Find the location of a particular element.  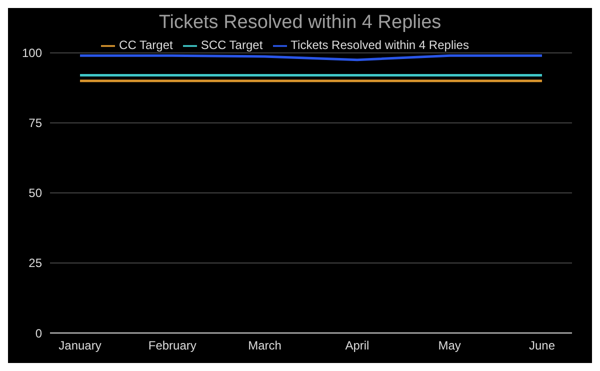

x-tick-label: April is located at coordinates (357, 345).